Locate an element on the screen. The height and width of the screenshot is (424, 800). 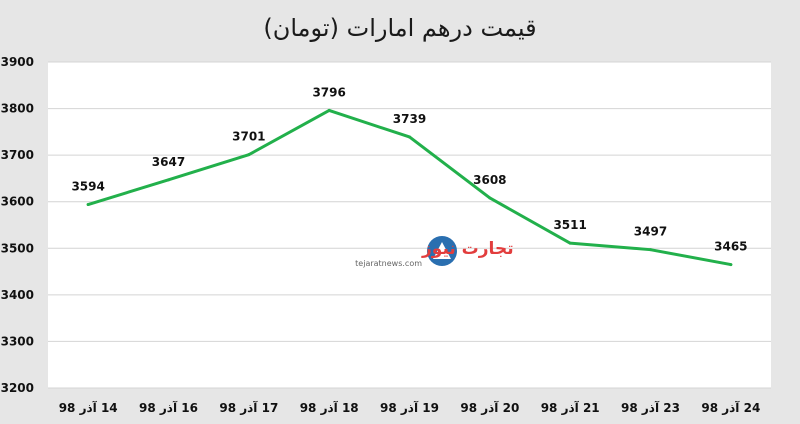
y-tick-label: 3600 is located at coordinates (17, 202).